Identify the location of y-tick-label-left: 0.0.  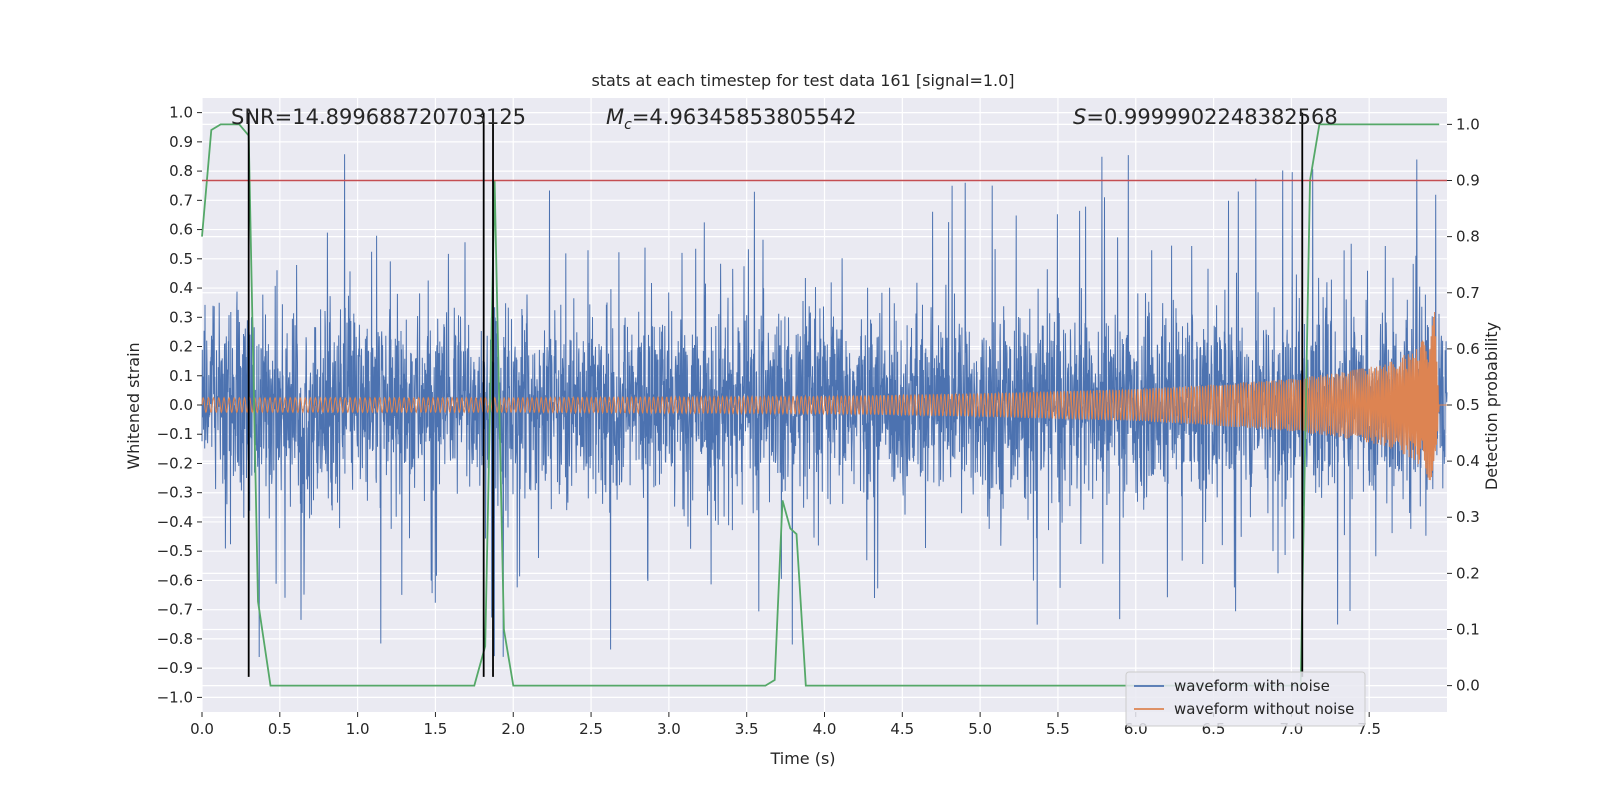
(181, 405).